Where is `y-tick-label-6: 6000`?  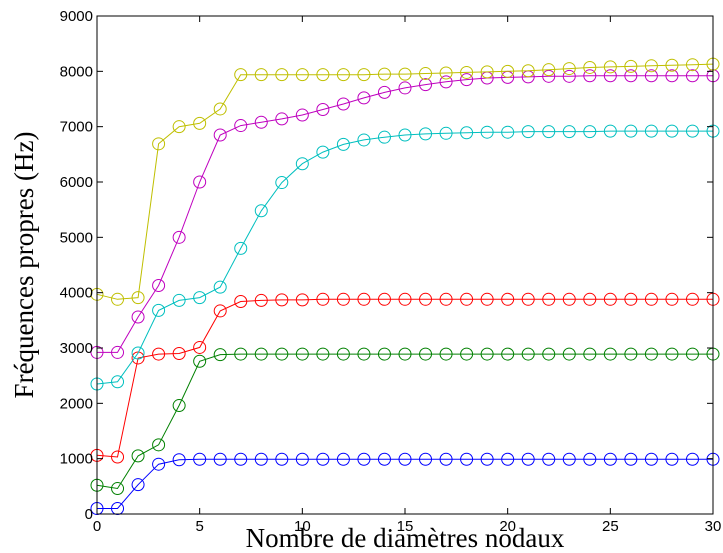
y-tick-label-6: 6000 is located at coordinates (76, 182).